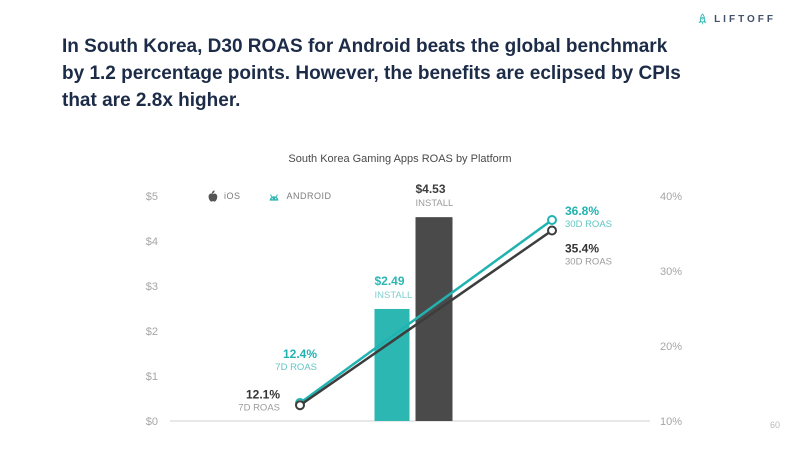 The width and height of the screenshot is (800, 450). I want to click on bar-label: $4.53, so click(431, 189).